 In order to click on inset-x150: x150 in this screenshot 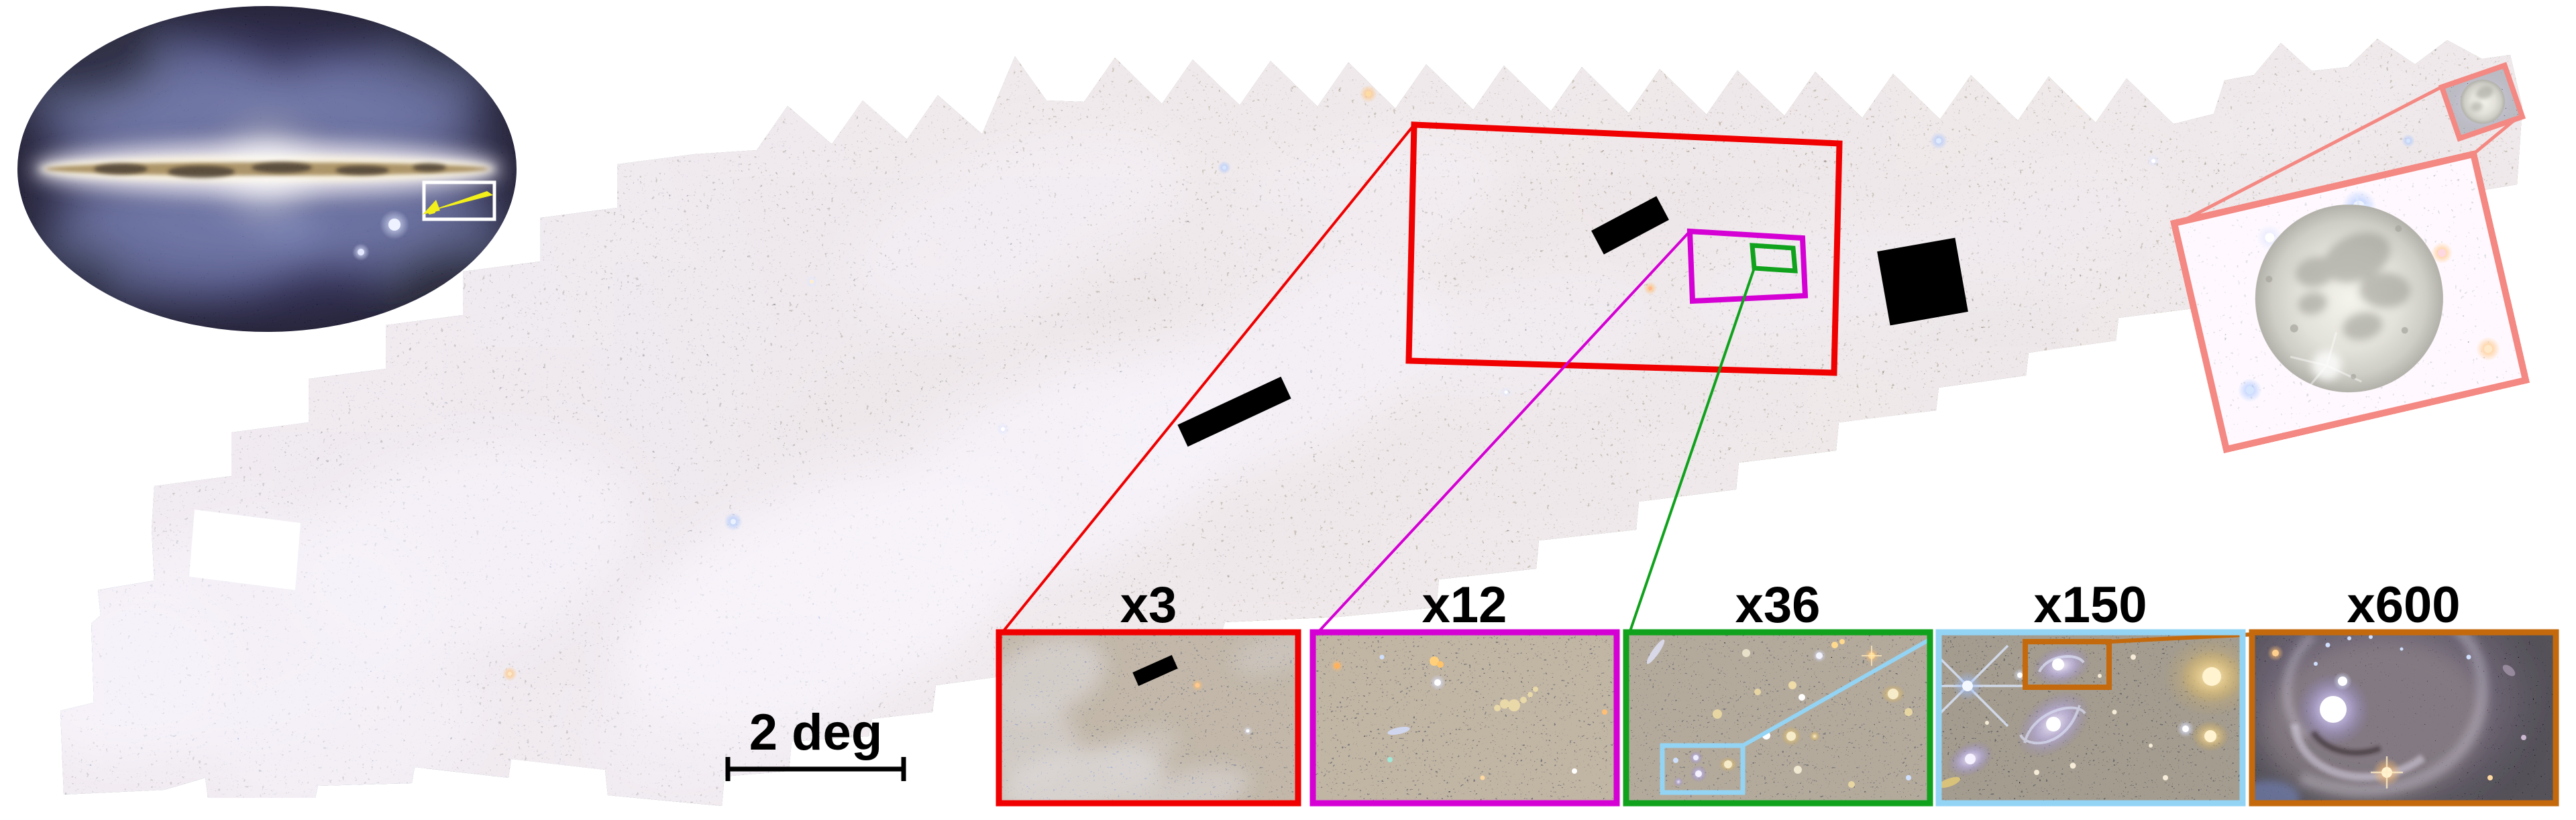, I will do `click(2095, 692)`.